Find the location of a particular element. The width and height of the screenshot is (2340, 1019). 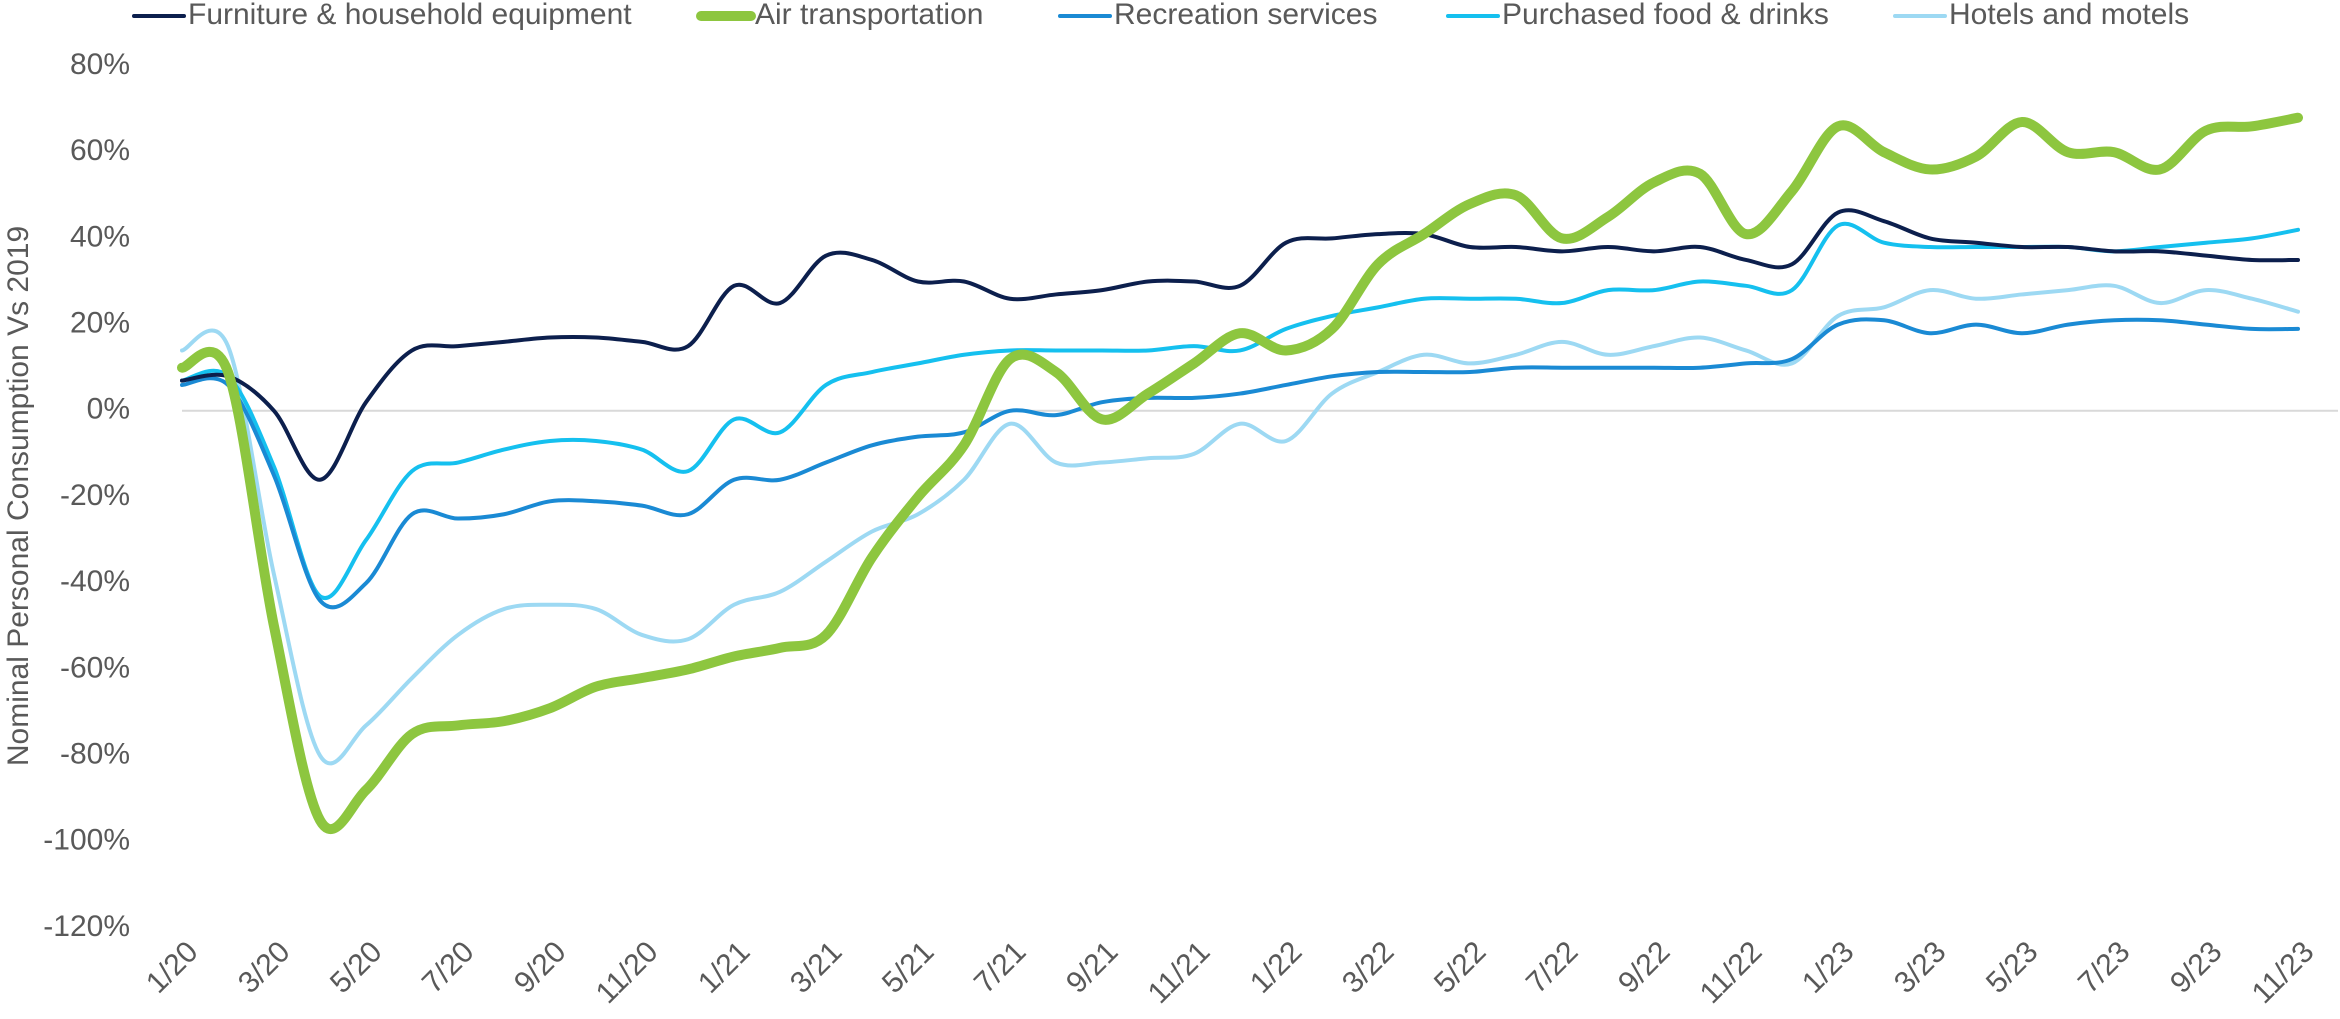

x-tick-label: 9/22 is located at coordinates (1644, 967).